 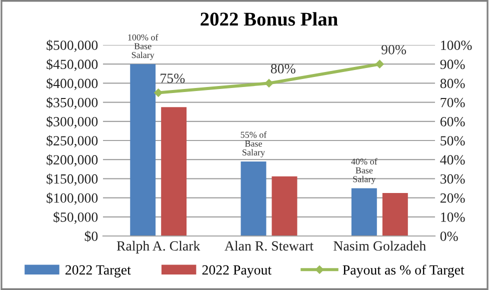 I want to click on data-label: 90%, so click(x=394, y=49).